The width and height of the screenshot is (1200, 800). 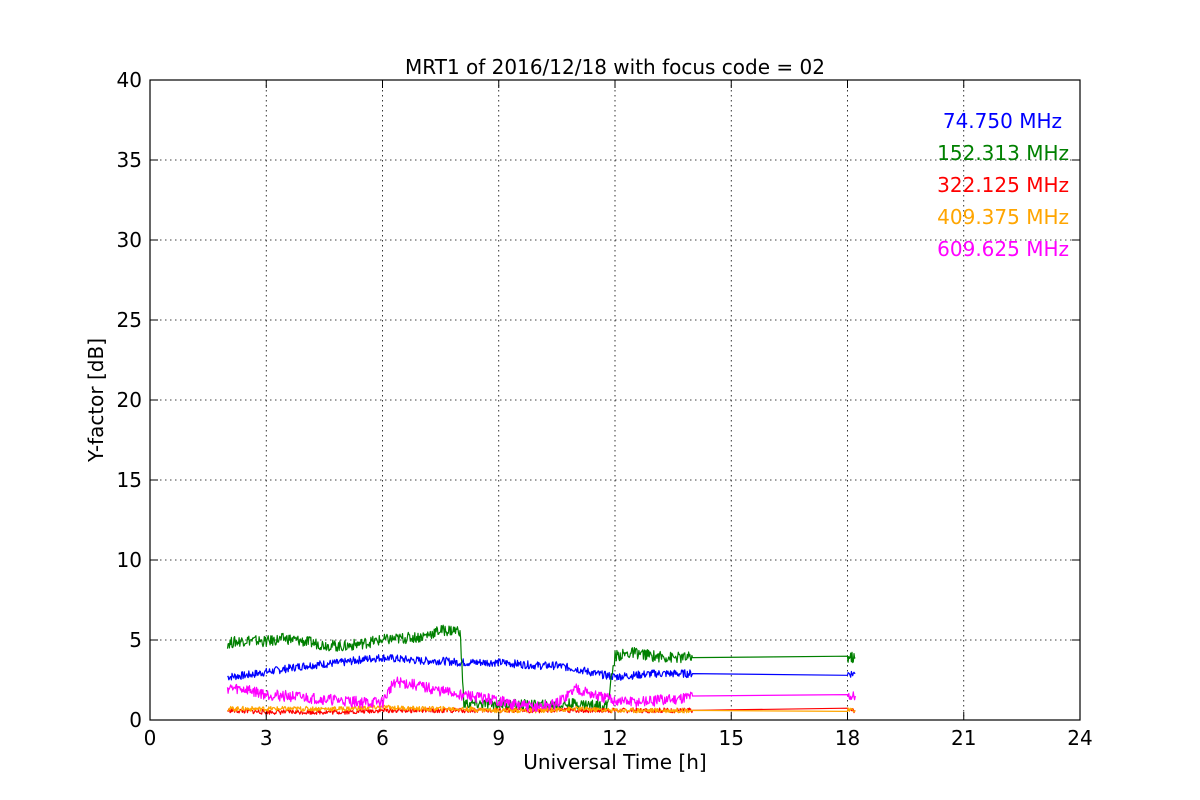 I want to click on y-tick-label: 10, so click(x=129, y=560).